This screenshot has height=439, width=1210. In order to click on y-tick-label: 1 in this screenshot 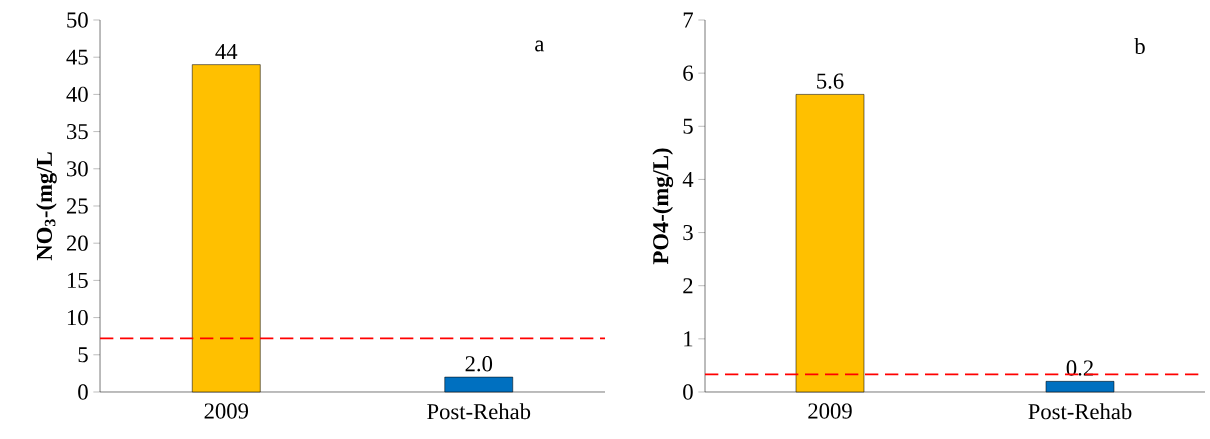, I will do `click(688, 339)`.